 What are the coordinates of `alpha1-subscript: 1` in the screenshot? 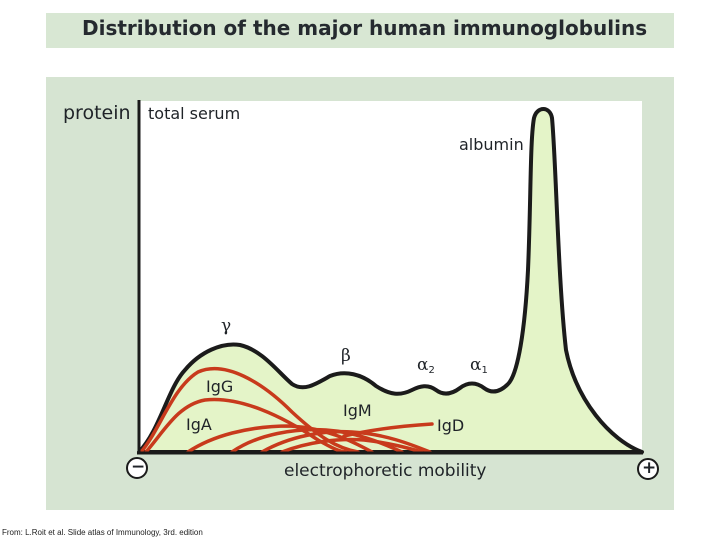 It's located at (484, 370).